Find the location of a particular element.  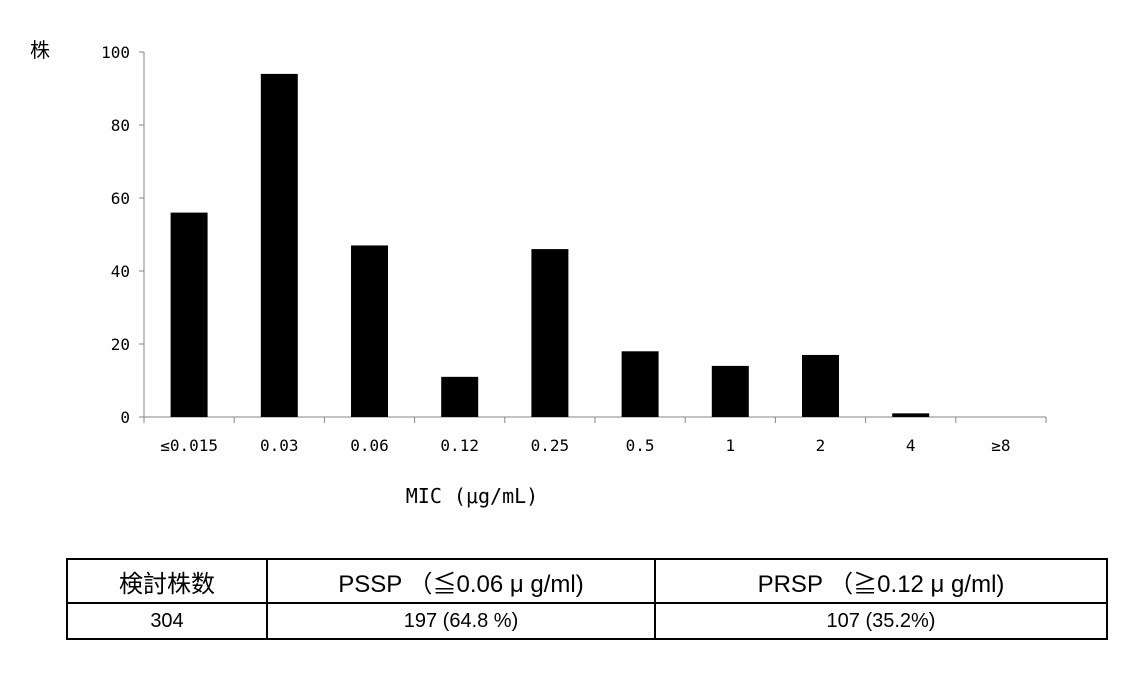

cell-pssp: 197 (64.8 %) is located at coordinates (461, 621).